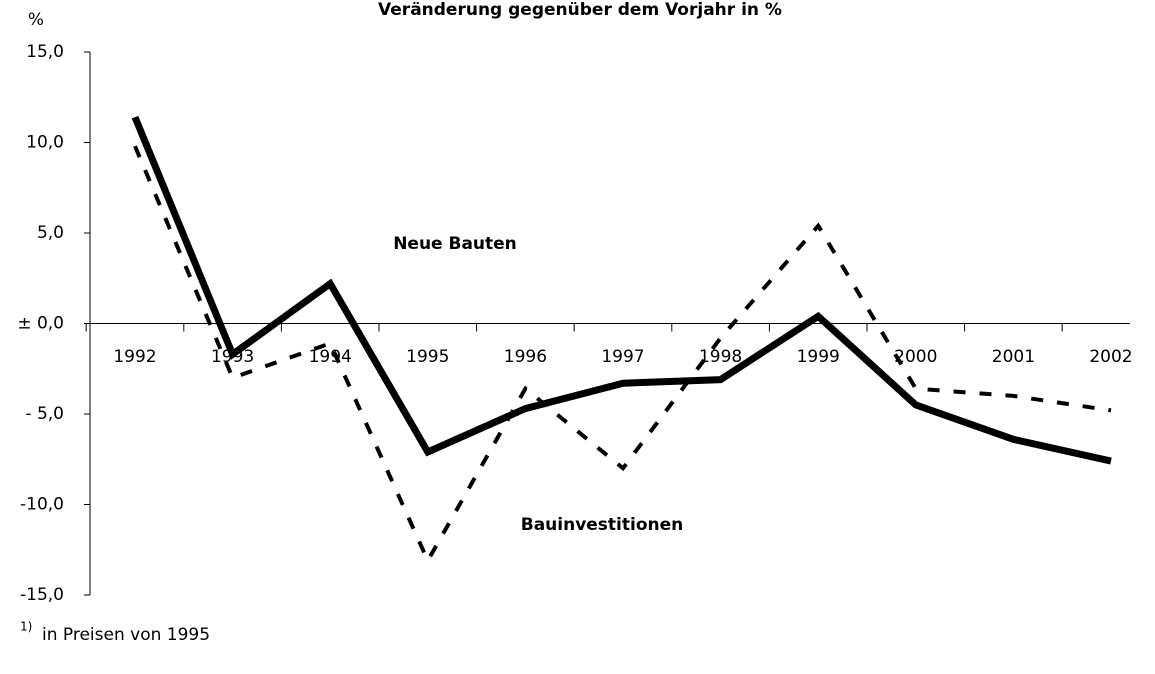  I want to click on y-tick-label: ± 0,0, so click(40, 324).